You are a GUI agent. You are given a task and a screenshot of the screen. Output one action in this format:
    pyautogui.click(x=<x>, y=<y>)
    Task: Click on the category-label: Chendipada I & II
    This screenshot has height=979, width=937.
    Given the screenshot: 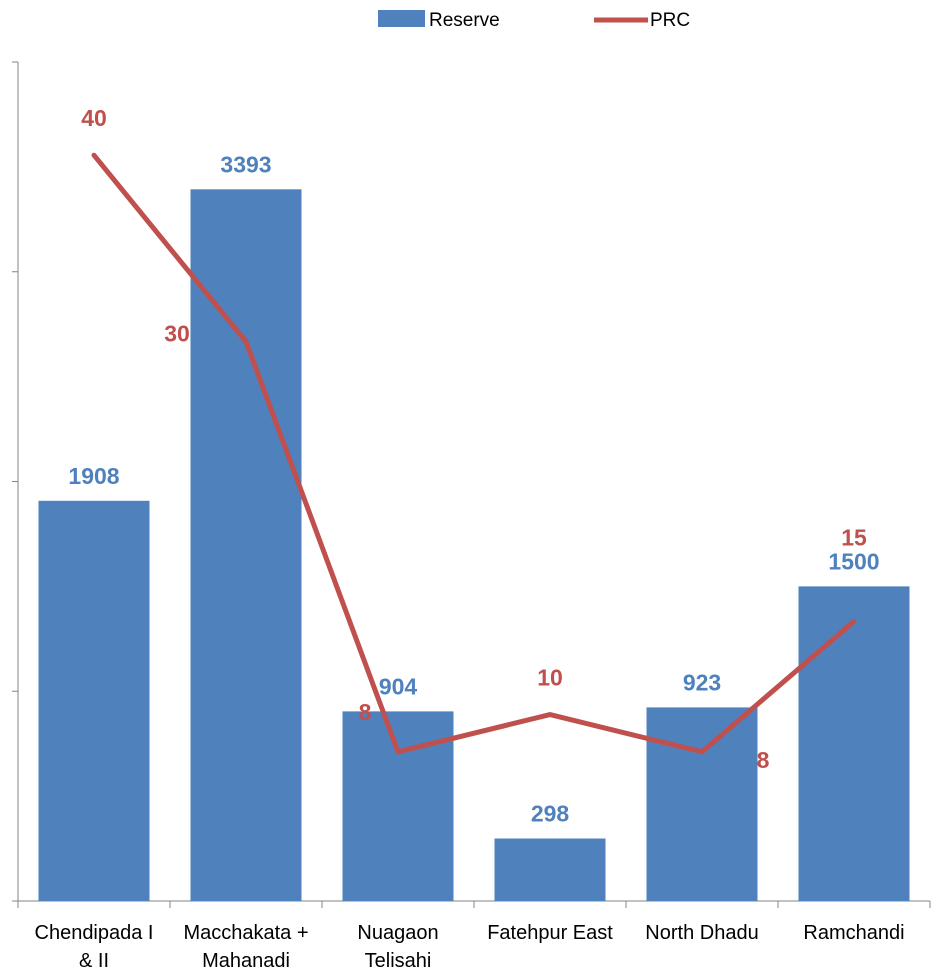 What is the action you would take?
    pyautogui.click(x=94, y=947)
    